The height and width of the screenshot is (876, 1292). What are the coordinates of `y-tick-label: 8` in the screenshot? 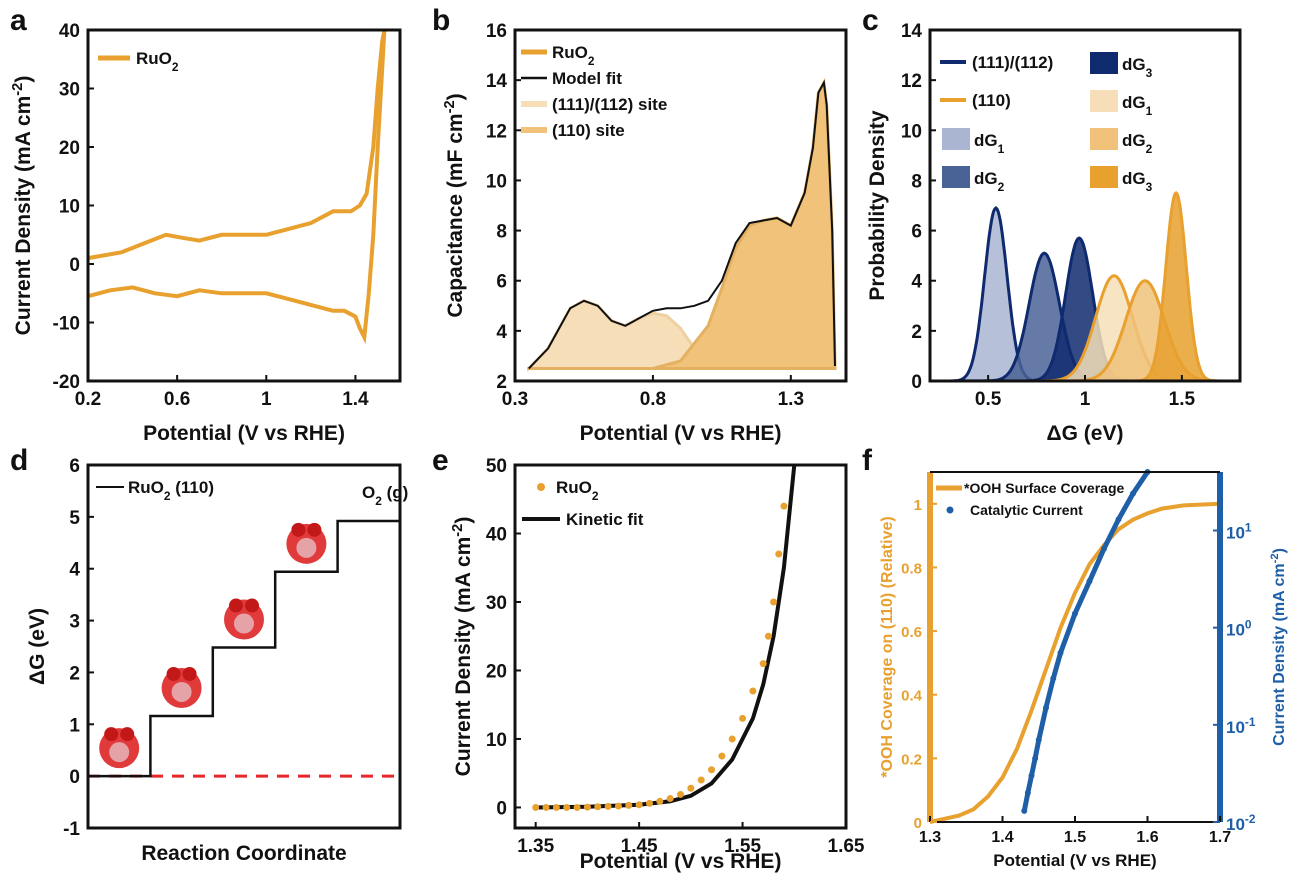 It's located at (501, 232).